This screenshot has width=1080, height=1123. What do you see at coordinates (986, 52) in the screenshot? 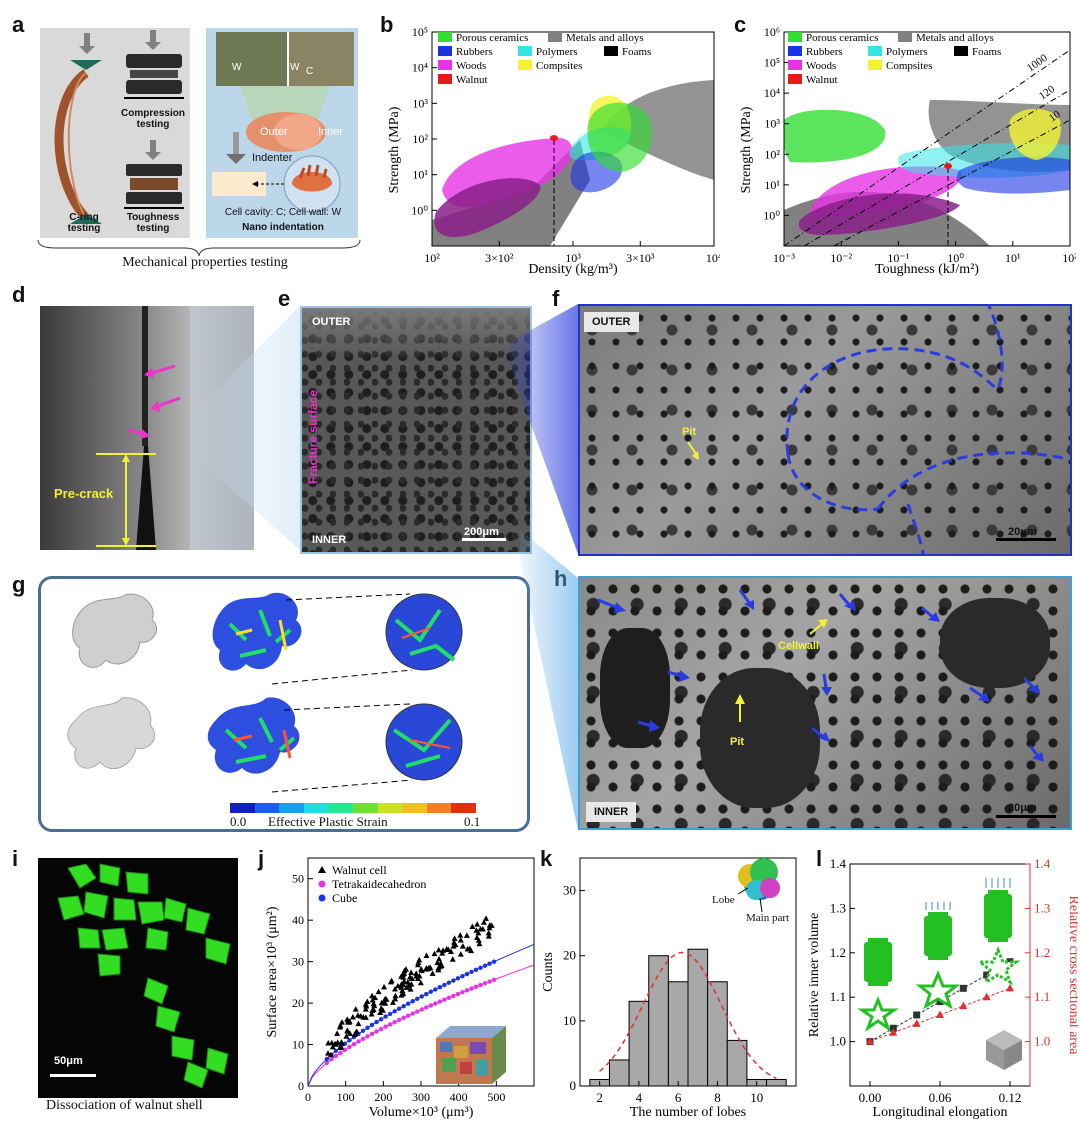
I see `chart-c-legend-label: Foams` at bounding box center [986, 52].